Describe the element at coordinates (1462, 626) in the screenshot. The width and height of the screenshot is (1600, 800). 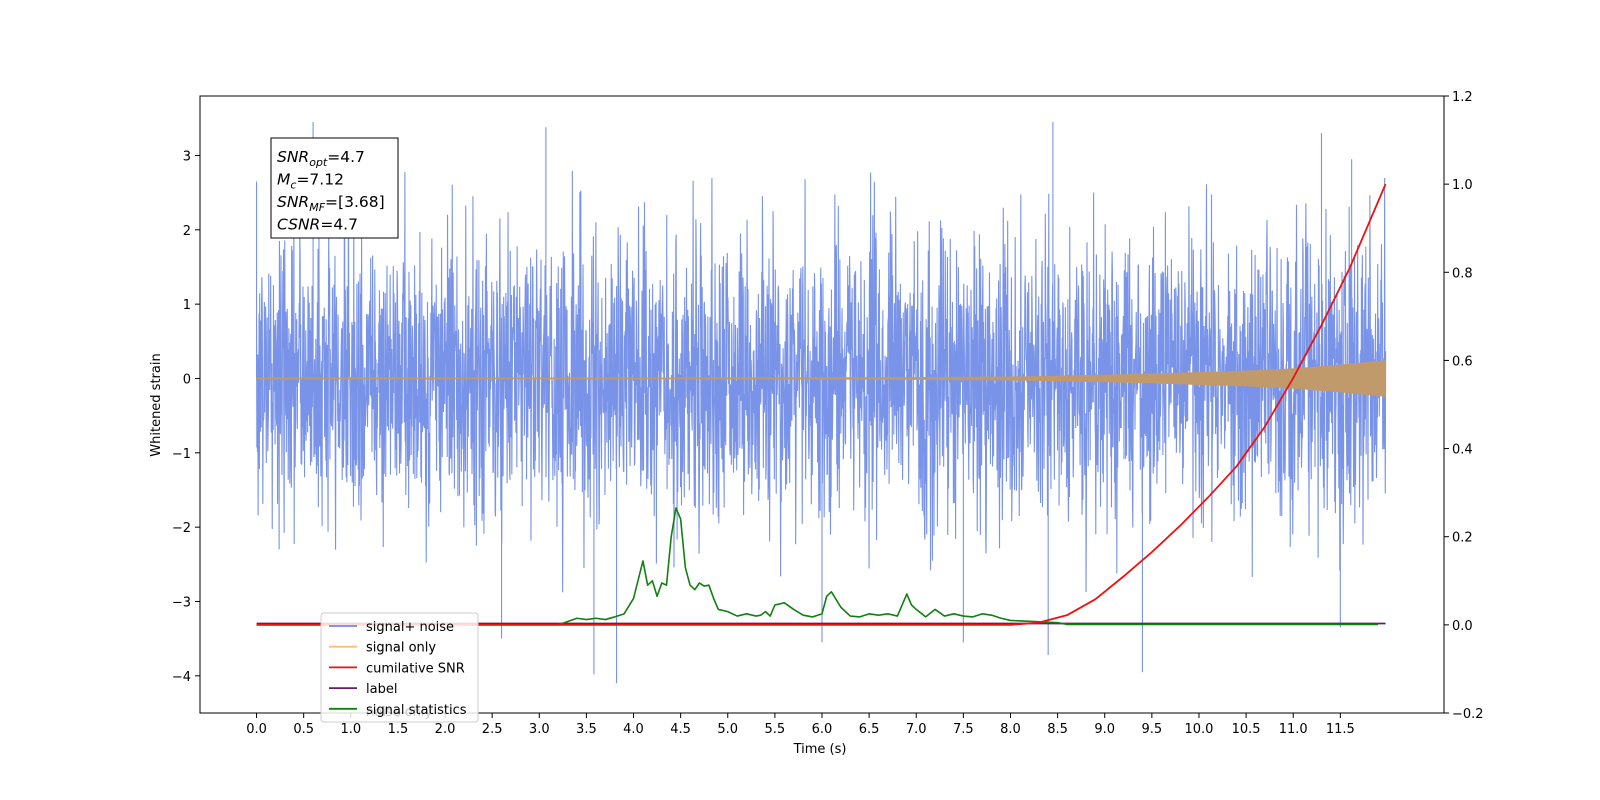
I see `y2-tick-label: 0.0` at that location.